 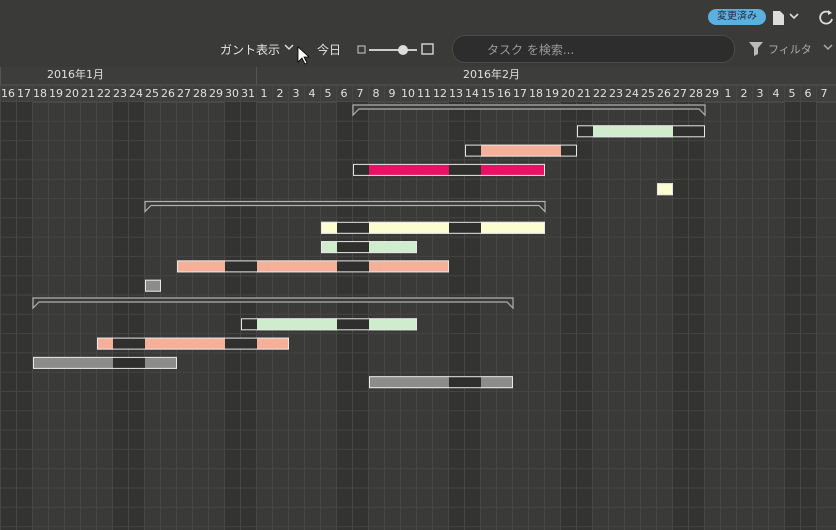 I want to click on day-label: 15, so click(x=488, y=93).